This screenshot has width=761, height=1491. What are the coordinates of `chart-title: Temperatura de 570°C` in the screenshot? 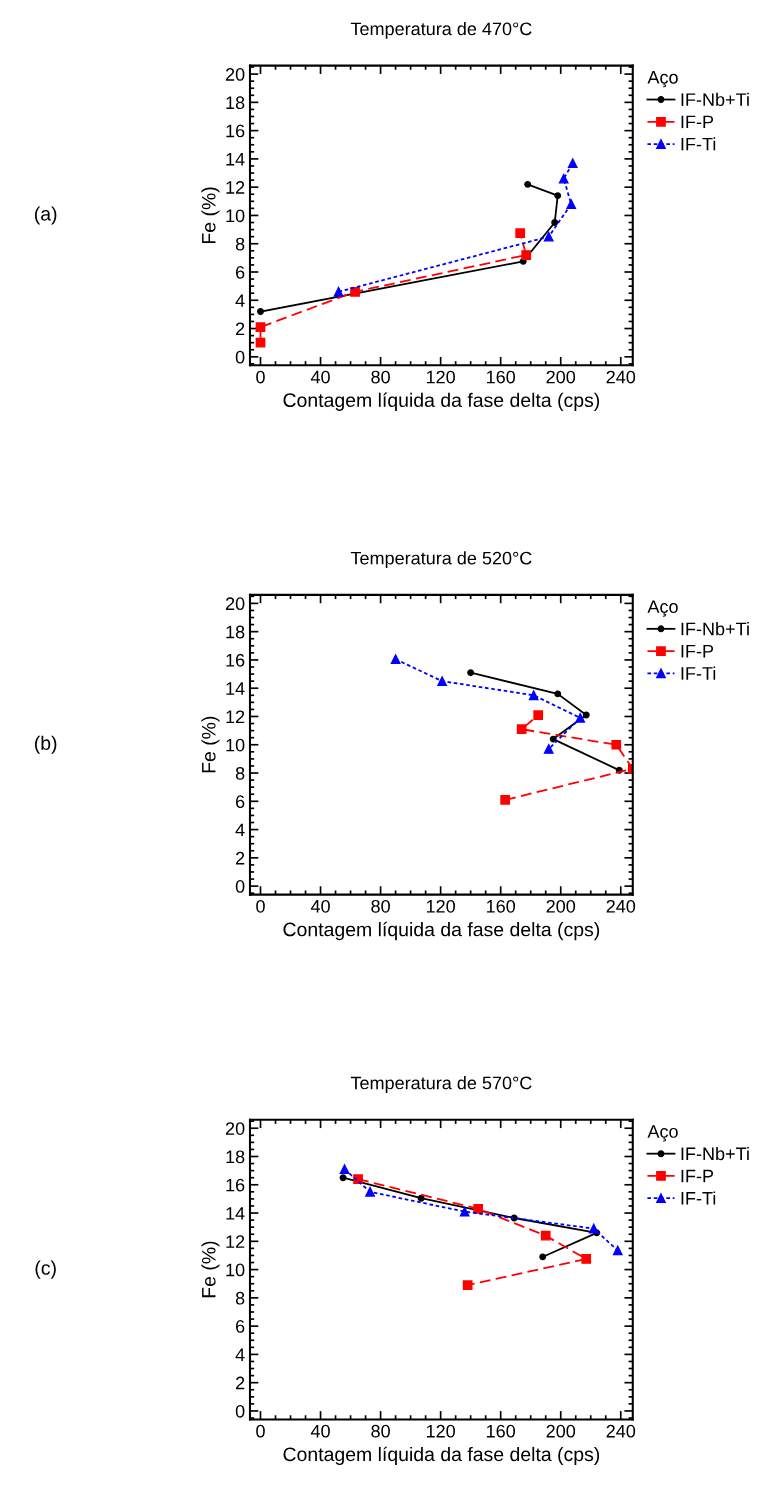 It's located at (441, 1084).